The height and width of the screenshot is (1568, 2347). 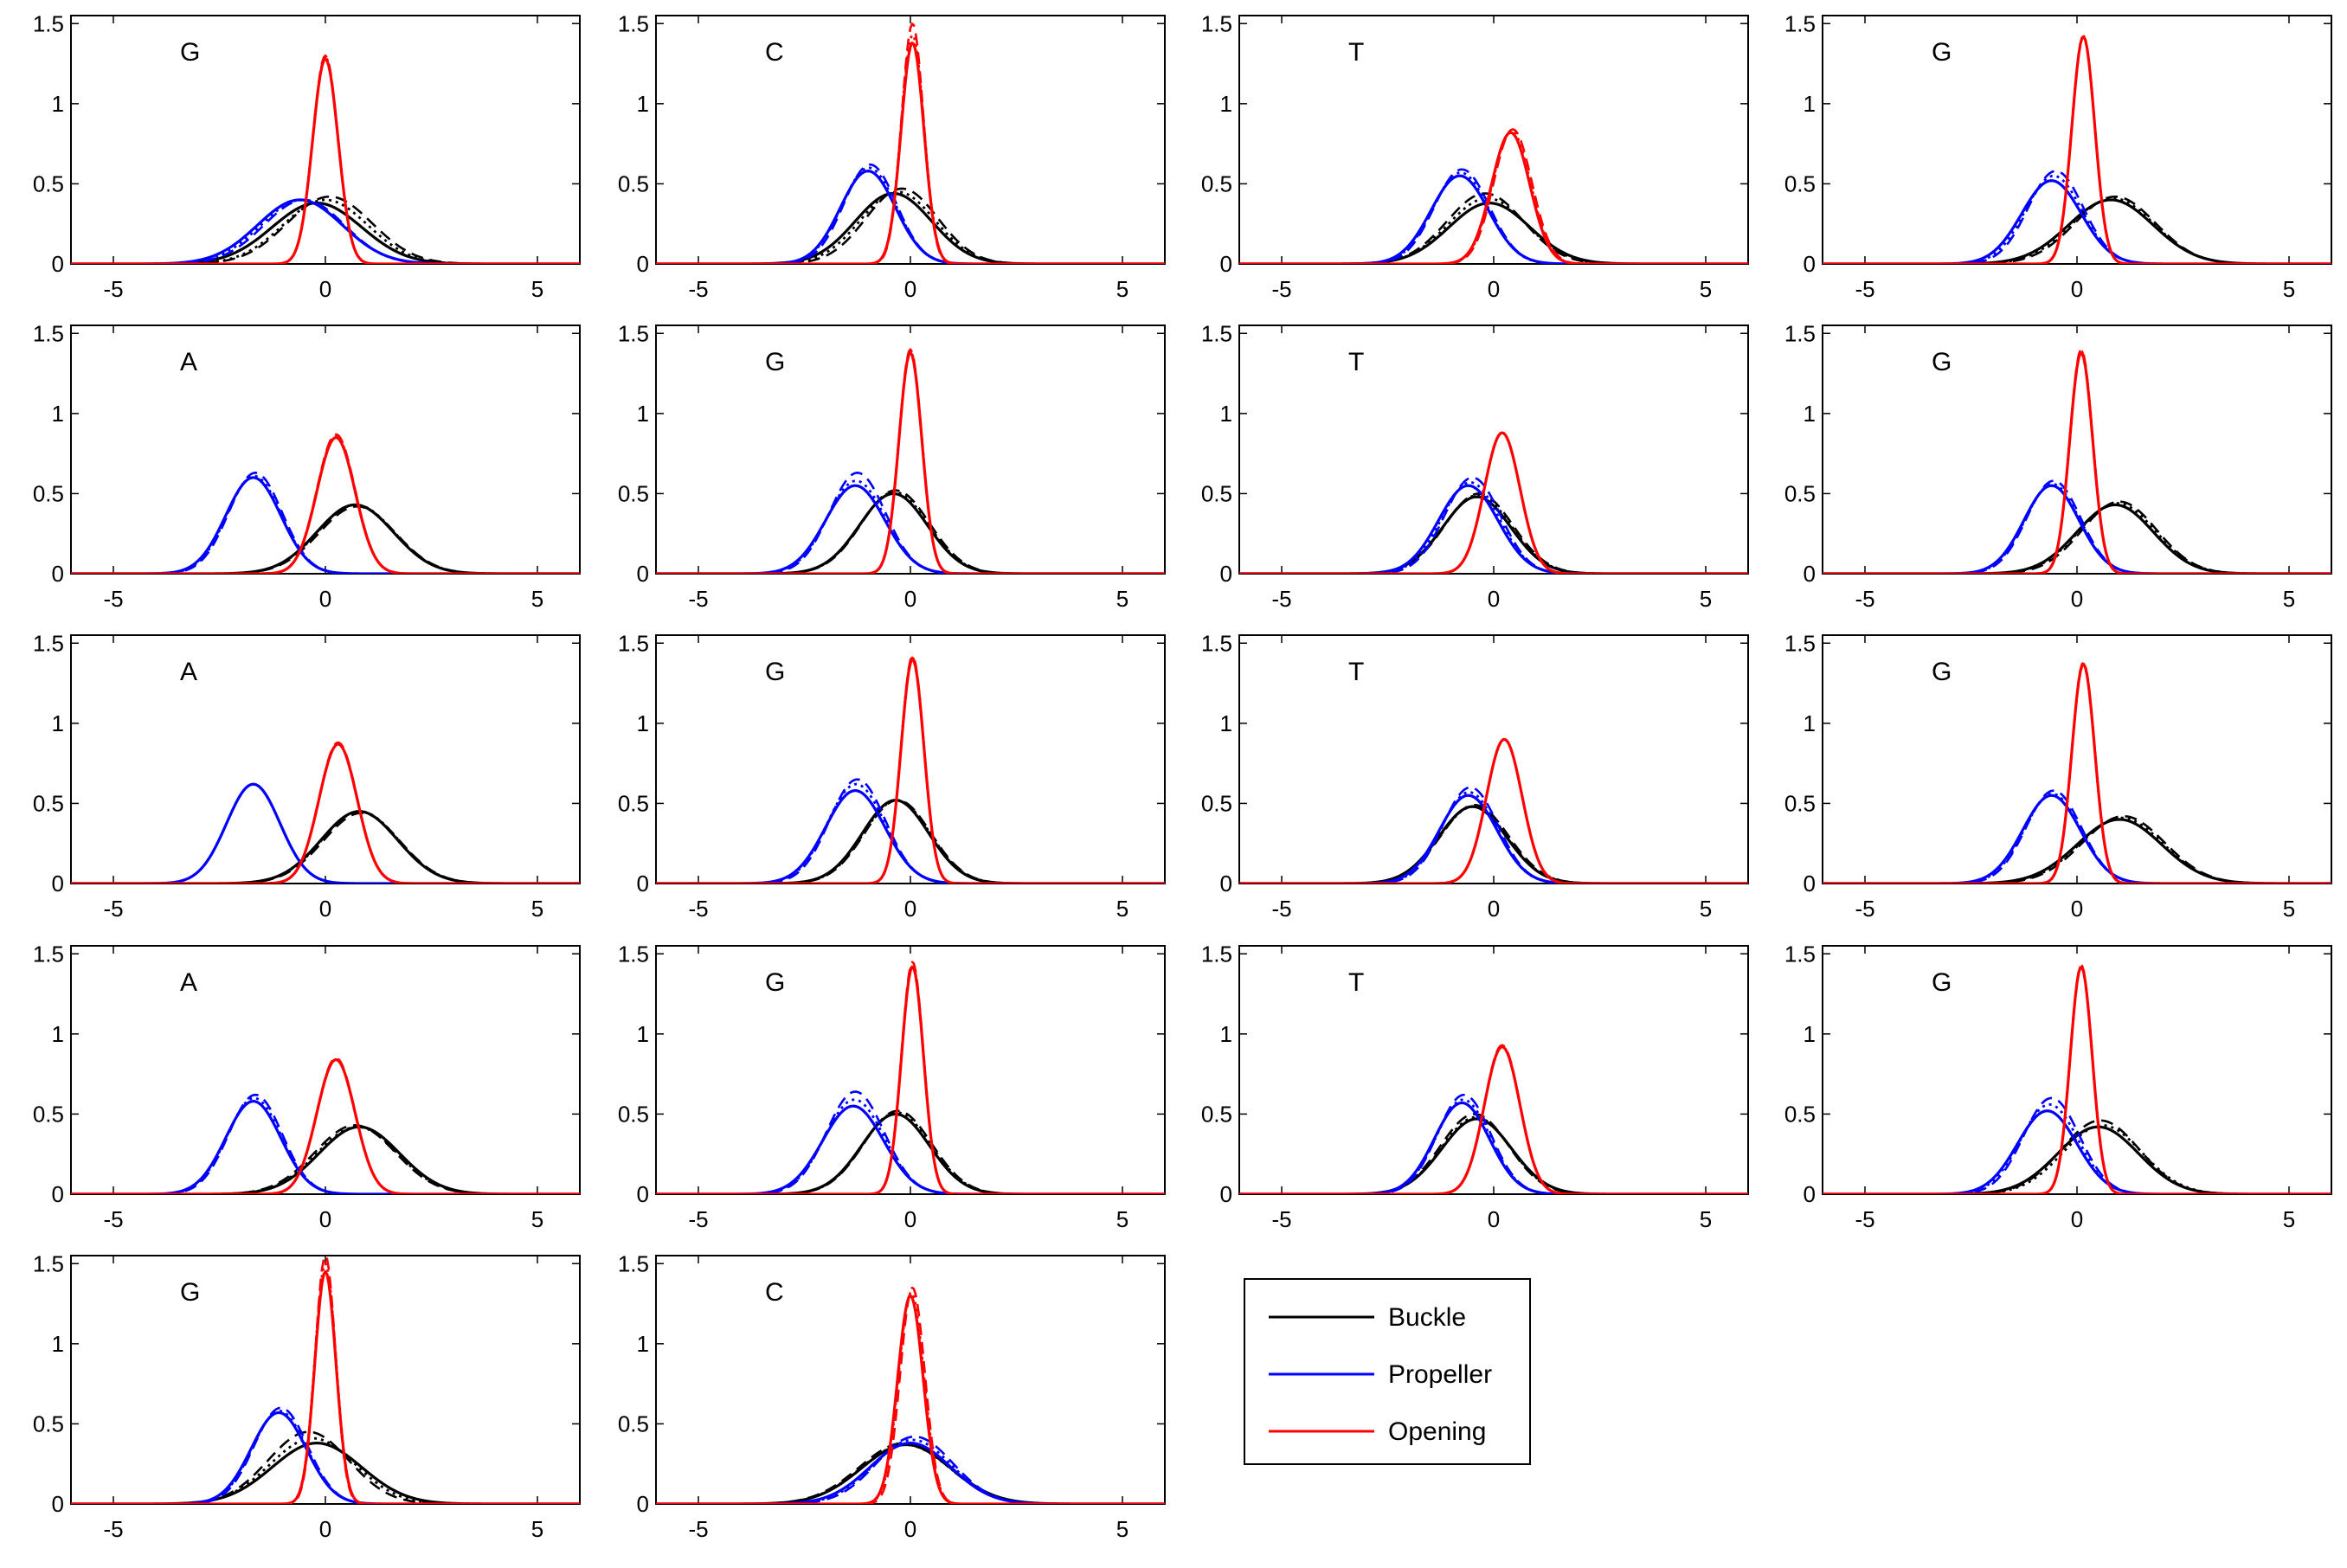 I want to click on panel-2: 0 0.5 1 1.5 -5 0 5 C, so click(x=892, y=156).